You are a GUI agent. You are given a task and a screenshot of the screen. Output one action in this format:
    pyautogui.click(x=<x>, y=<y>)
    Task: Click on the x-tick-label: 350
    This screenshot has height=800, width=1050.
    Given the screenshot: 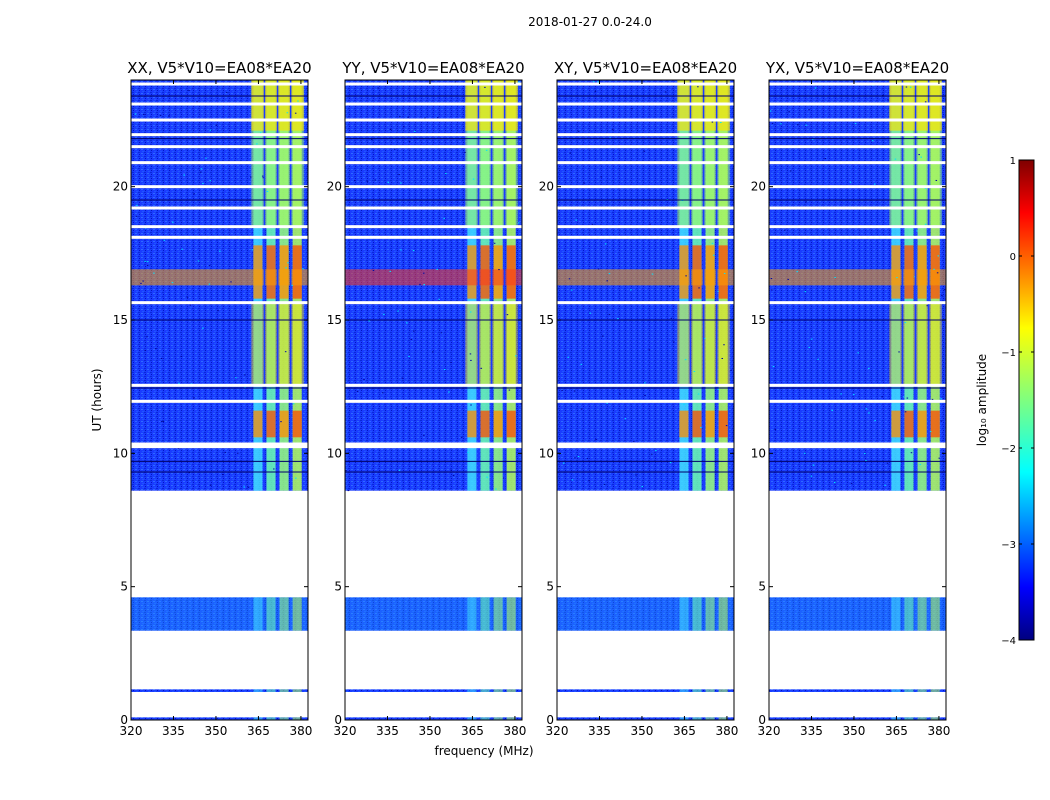 What is the action you would take?
    pyautogui.click(x=642, y=731)
    